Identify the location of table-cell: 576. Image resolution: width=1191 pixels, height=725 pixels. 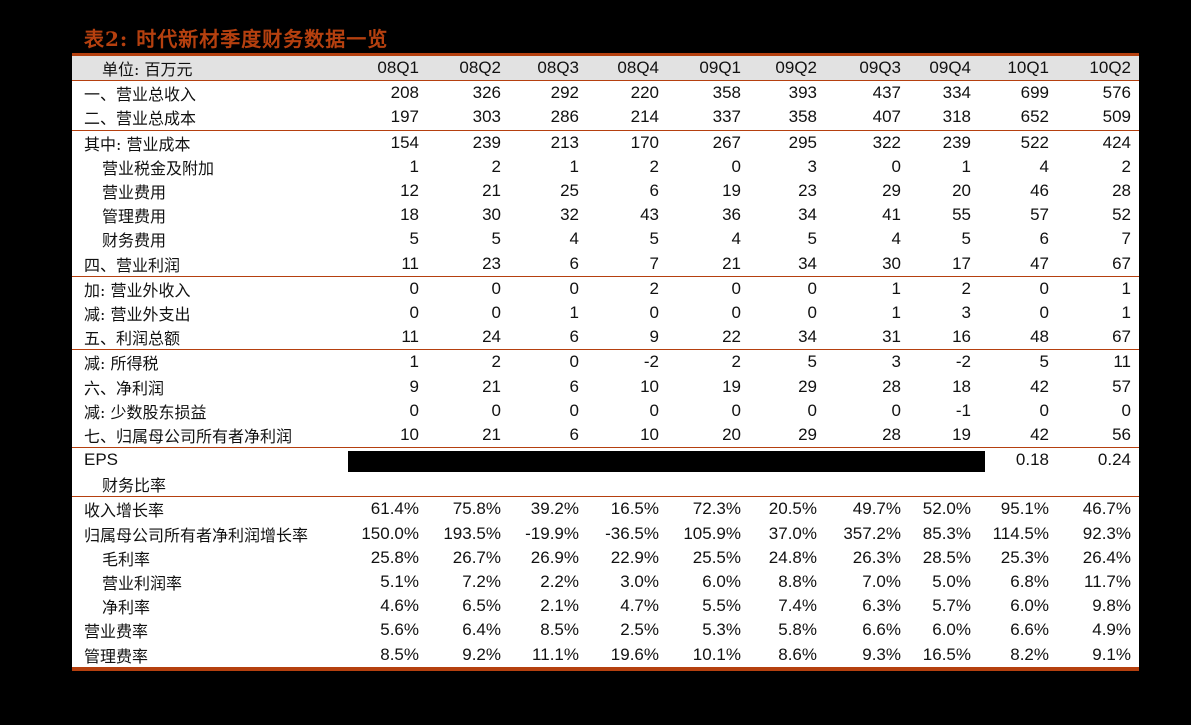
(1116, 93).